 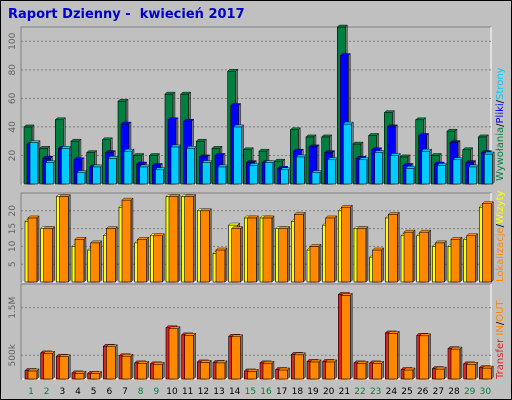 What do you see at coordinates (382, 265) in the screenshot?
I see `bar-sites-23-side` at bounding box center [382, 265].